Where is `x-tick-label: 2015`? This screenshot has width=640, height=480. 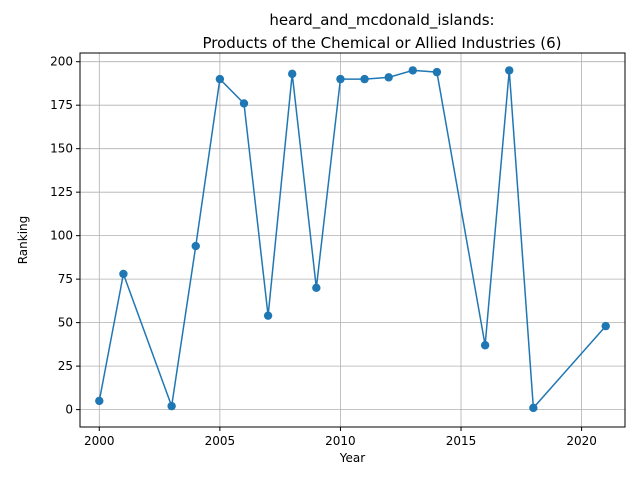 x-tick-label: 2015 is located at coordinates (461, 441).